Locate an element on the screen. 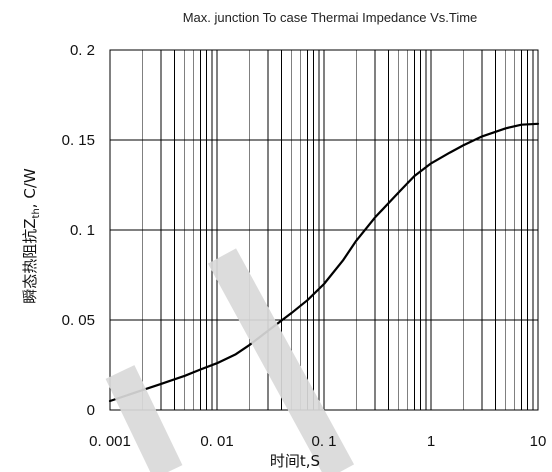 Image resolution: width=552 pixels, height=472 pixels. x-tick-label: 0. 001 is located at coordinates (110, 441).